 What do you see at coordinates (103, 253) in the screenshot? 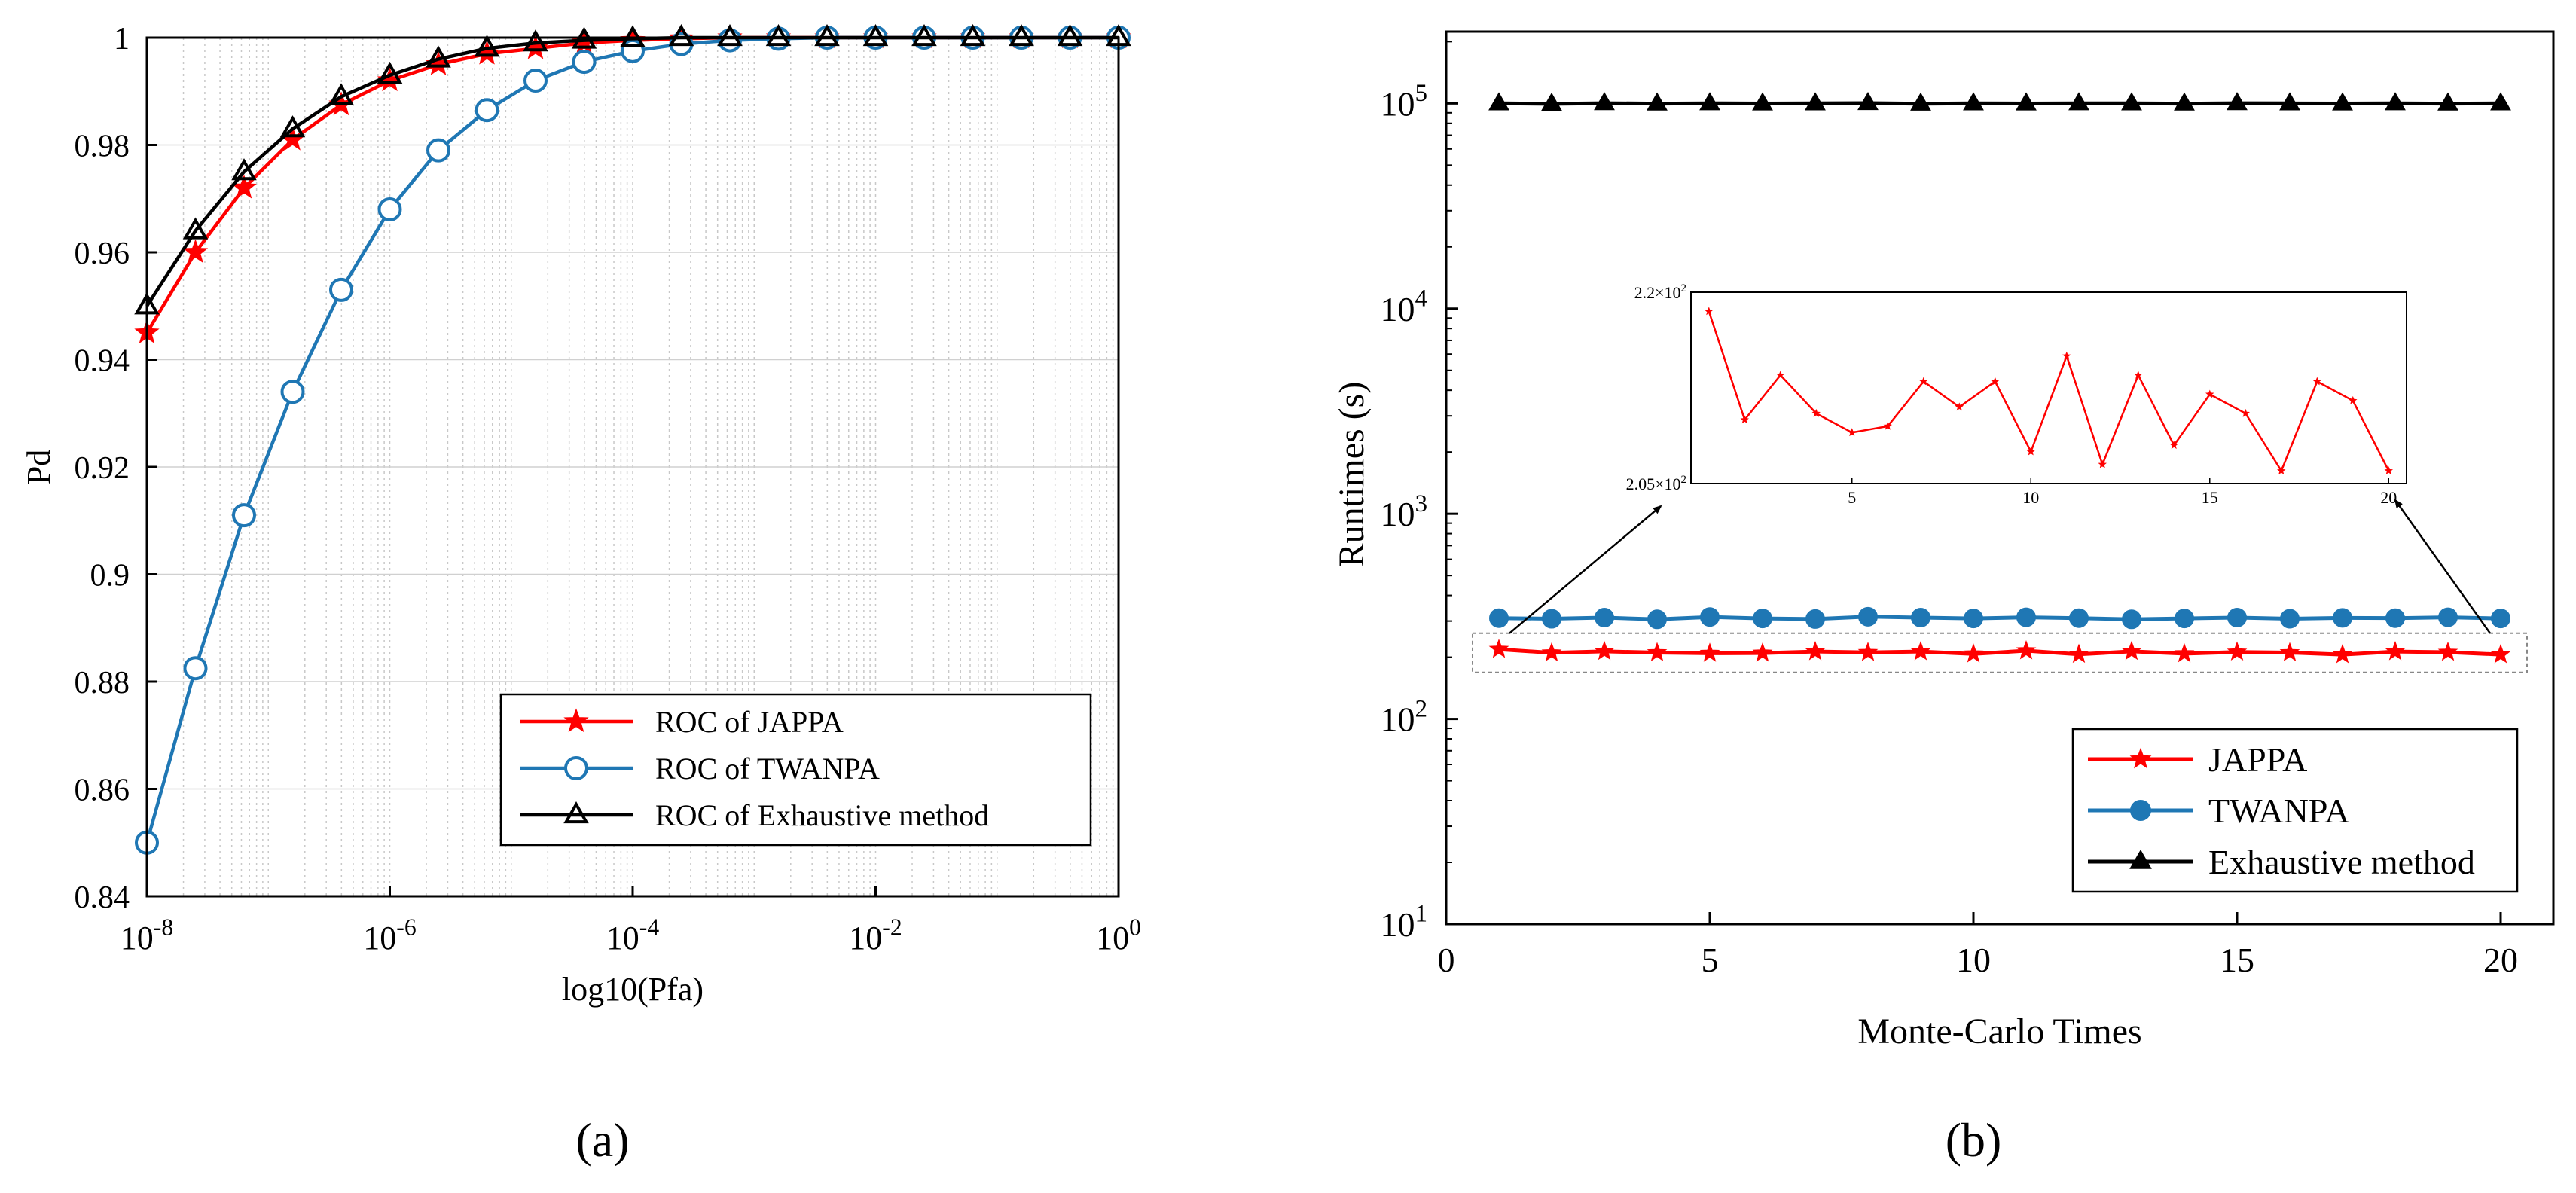
I see `y-tick-label: 0.96` at bounding box center [103, 253].